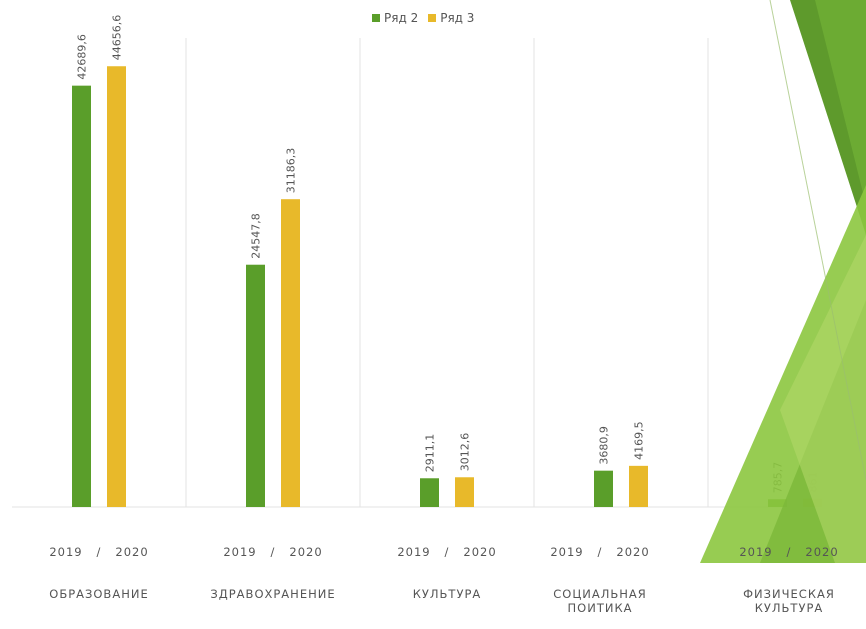 This screenshot has width=866, height=629. Describe the element at coordinates (291, 171) in the screenshot. I see `value-label-series-3-cat-1: 31186,3` at that location.